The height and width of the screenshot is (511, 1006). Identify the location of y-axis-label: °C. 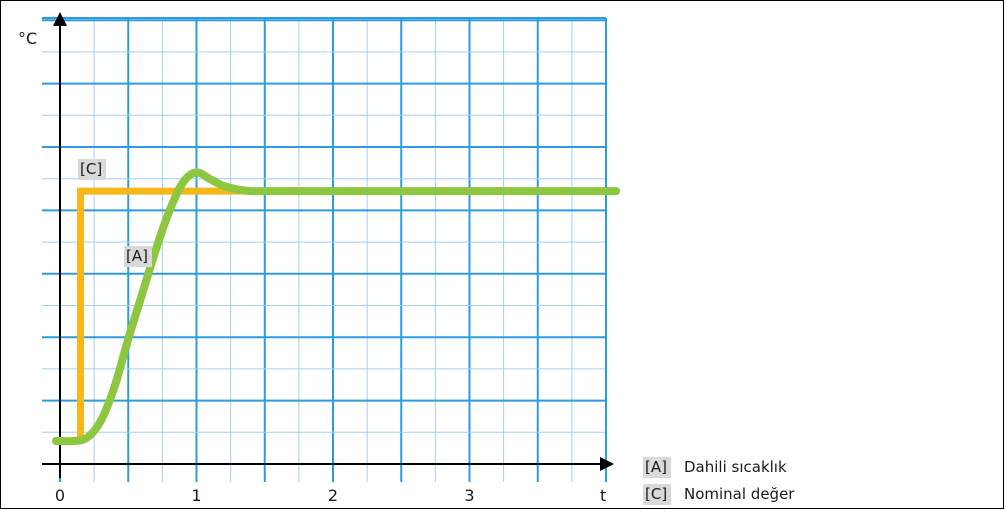
(27, 38).